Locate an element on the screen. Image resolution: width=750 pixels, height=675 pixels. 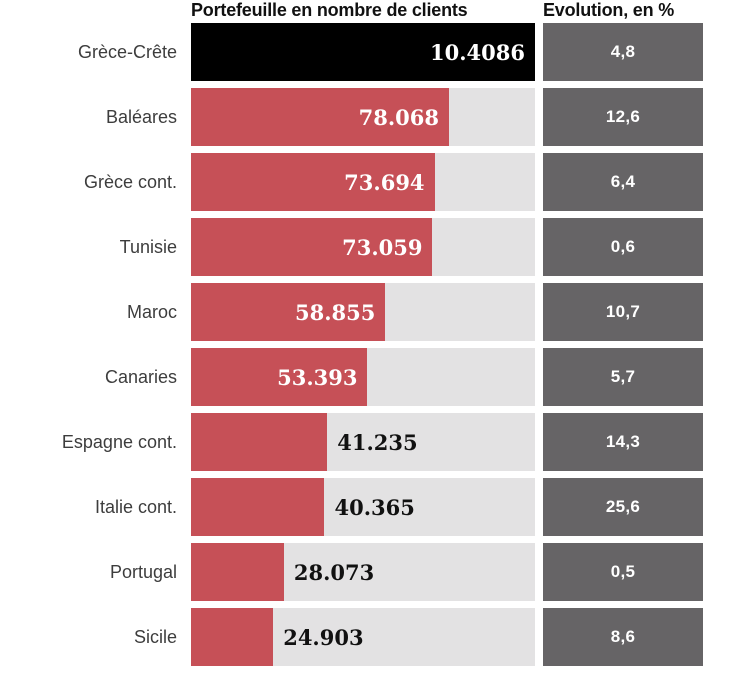
bar-track: 78.068 is located at coordinates (363, 117).